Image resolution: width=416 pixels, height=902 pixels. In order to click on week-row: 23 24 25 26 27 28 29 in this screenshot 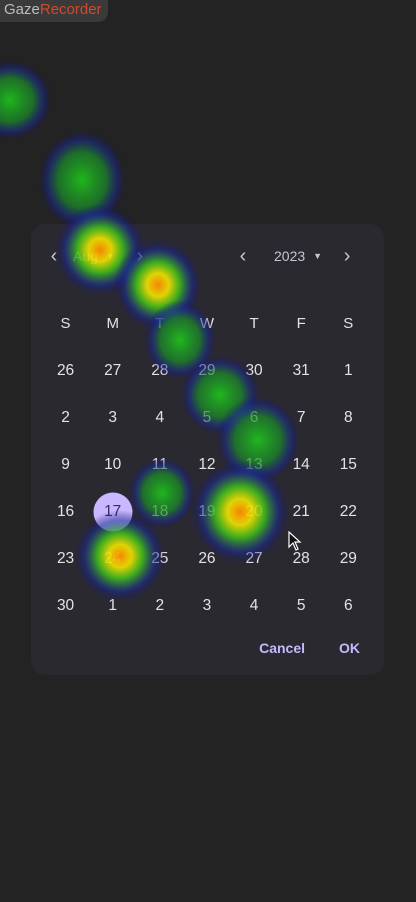, I will do `click(207, 558)`.